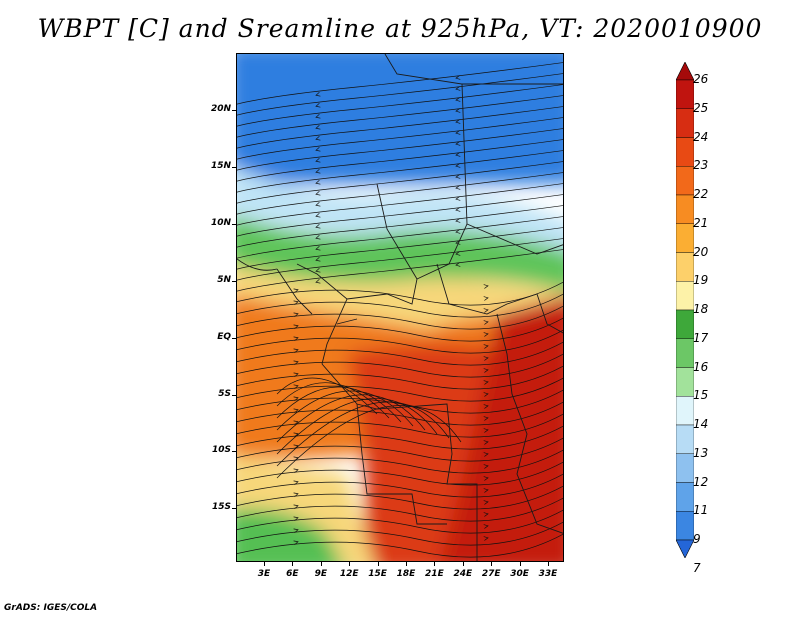 This screenshot has width=800, height=618. I want to click on colorbar-level-label: 13, so click(701, 452).